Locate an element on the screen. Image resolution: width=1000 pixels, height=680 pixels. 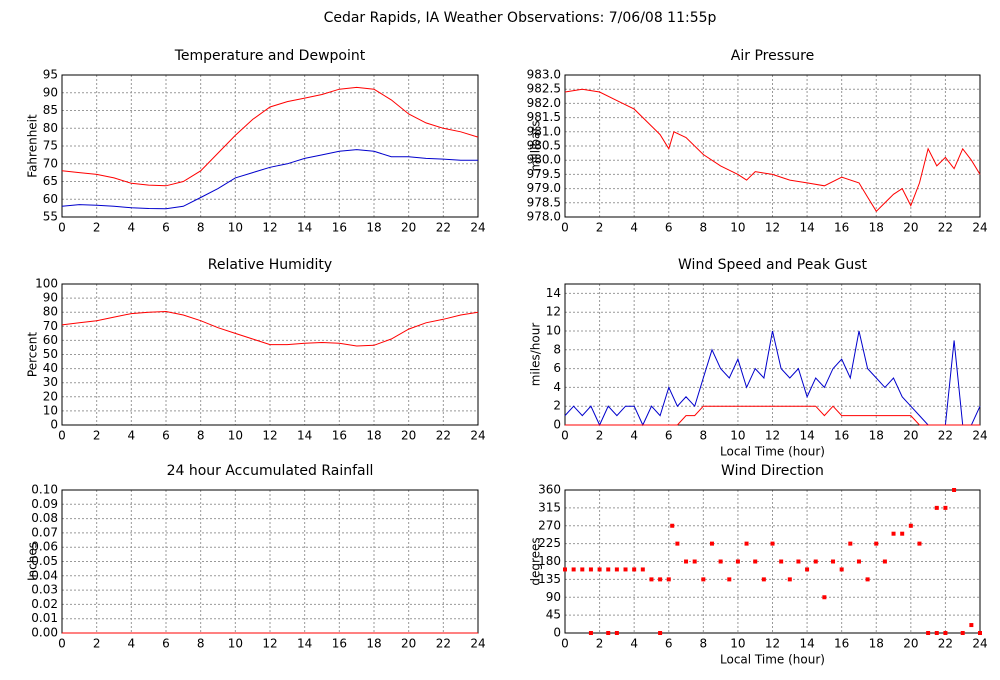
y-tick-label: 360 is located at coordinates (549, 490).